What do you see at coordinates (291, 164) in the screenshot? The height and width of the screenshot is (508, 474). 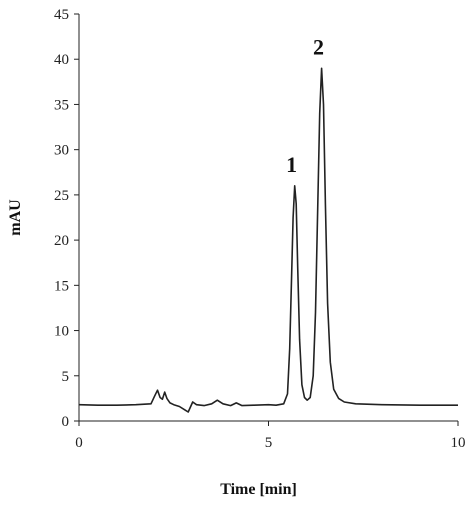 I see `peak-label: 1` at bounding box center [291, 164].